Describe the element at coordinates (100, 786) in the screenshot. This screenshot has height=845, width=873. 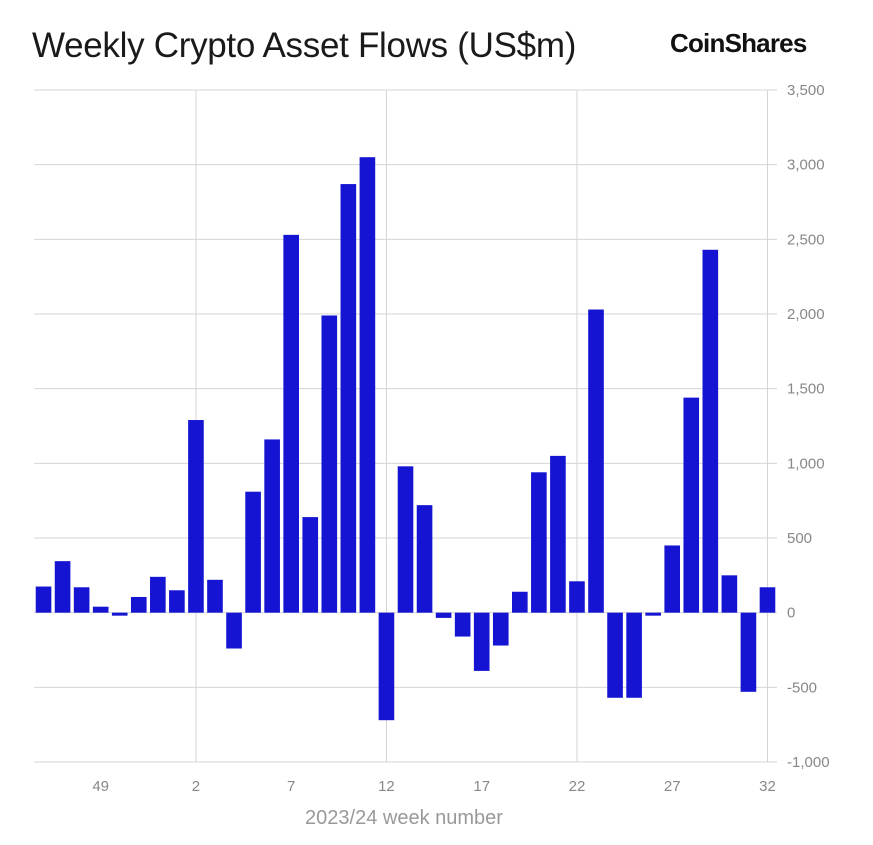
I see `x-tick-label: 49` at that location.